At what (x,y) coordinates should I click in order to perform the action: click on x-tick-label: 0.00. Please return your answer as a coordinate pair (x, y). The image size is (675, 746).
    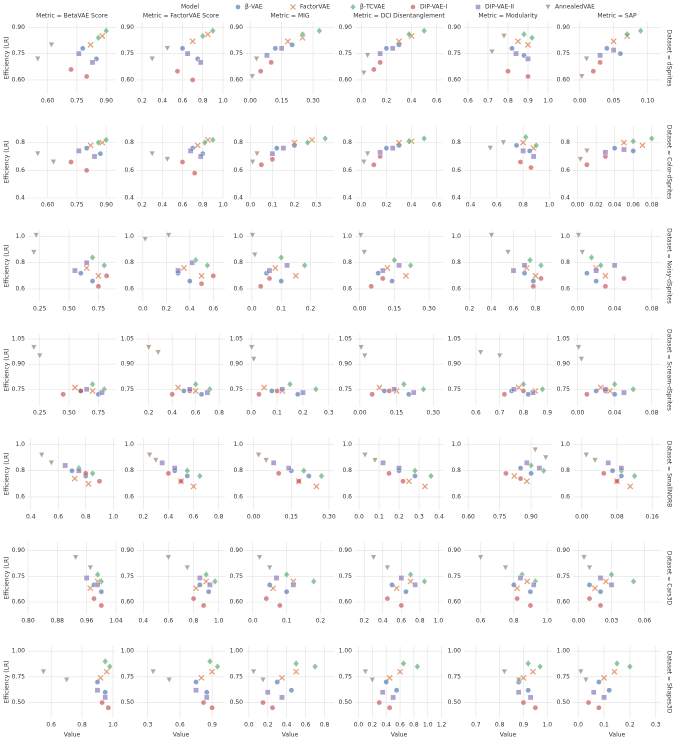
    Looking at the image, I should click on (578, 309).